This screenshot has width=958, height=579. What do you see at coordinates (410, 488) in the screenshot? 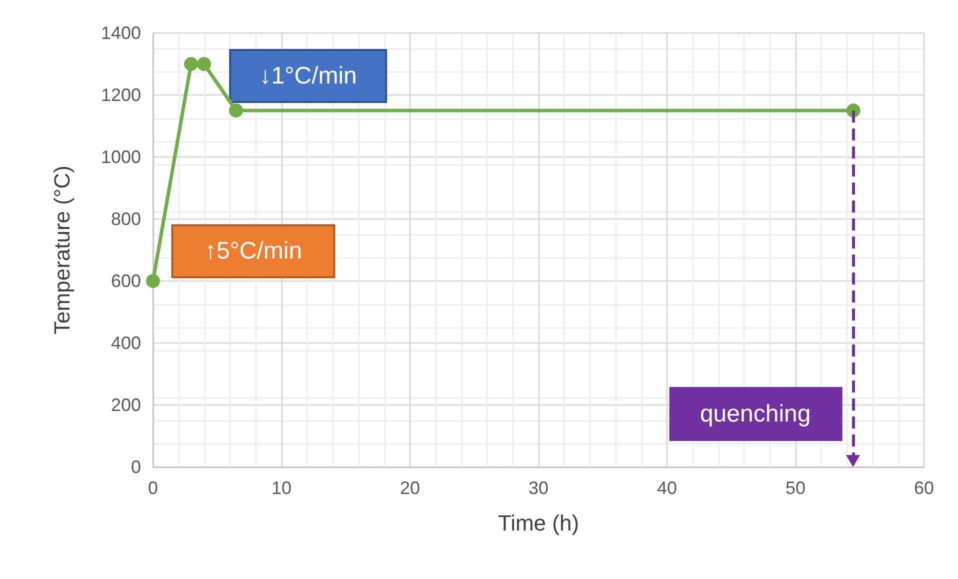
I see `x-tick-label: 20` at bounding box center [410, 488].